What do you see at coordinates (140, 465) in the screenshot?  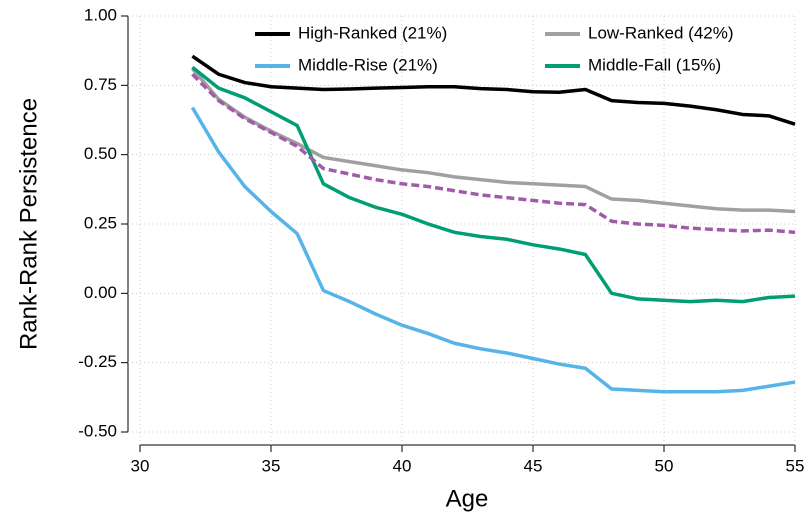 I see `x-tick-label: 30` at bounding box center [140, 465].